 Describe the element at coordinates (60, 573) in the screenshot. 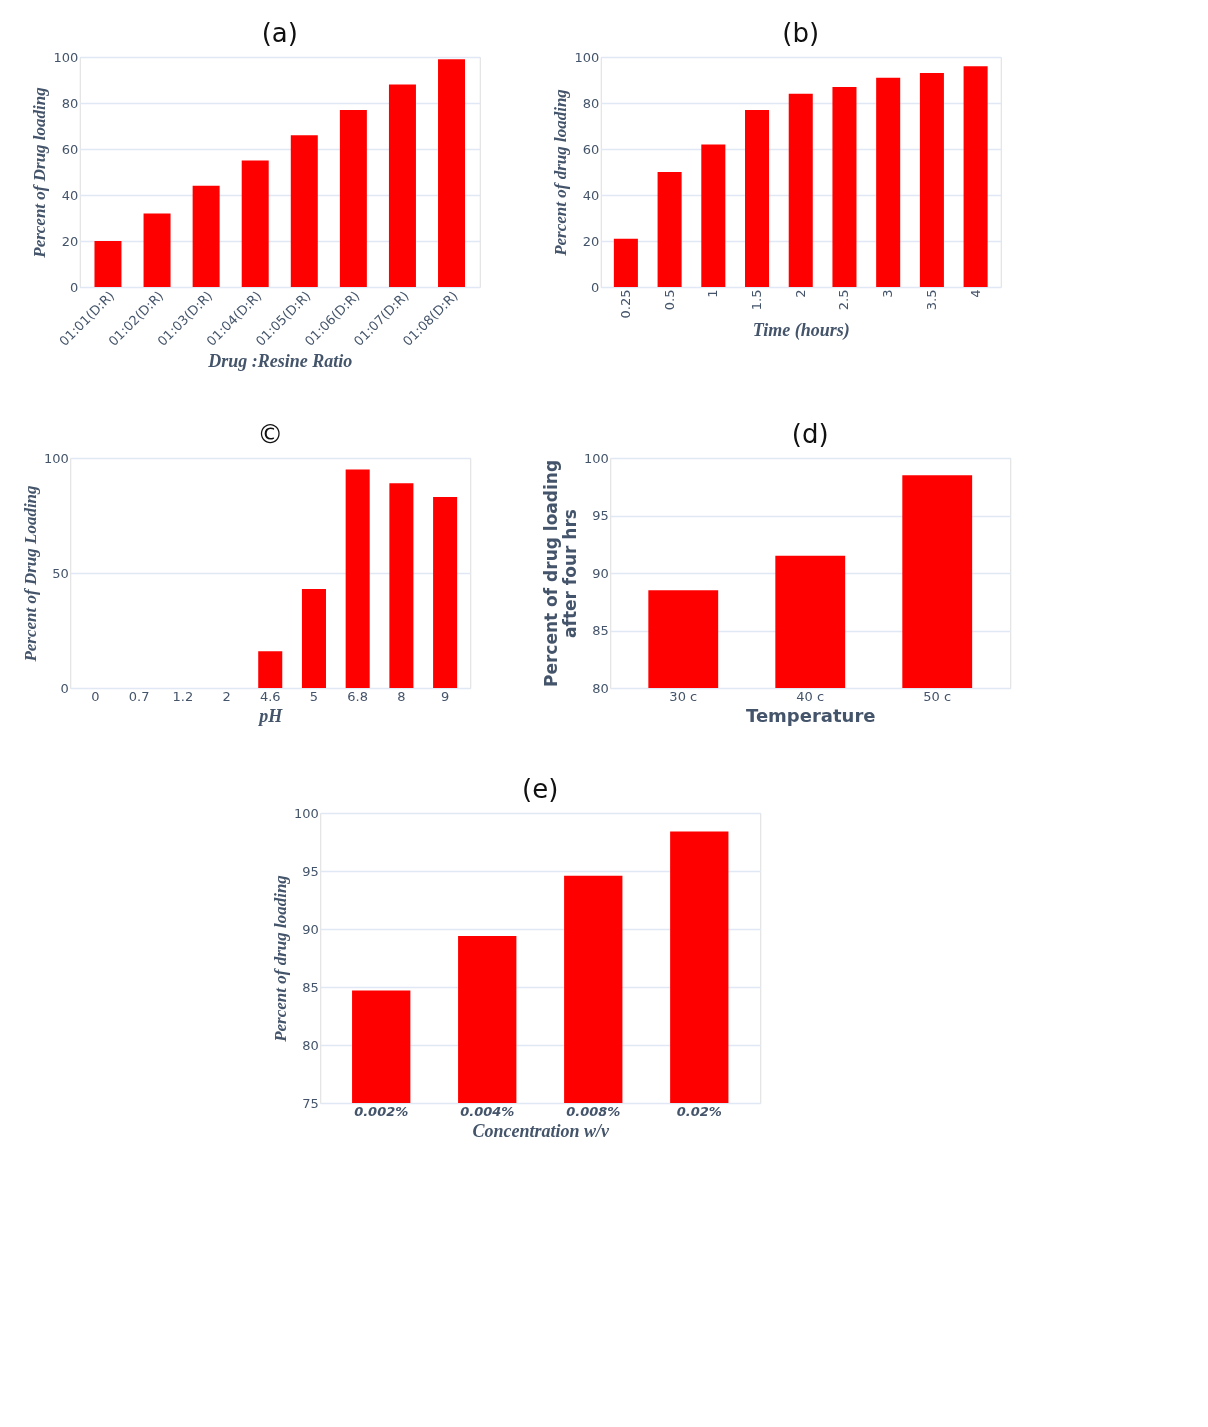

I see `y-tick-label: 50` at that location.